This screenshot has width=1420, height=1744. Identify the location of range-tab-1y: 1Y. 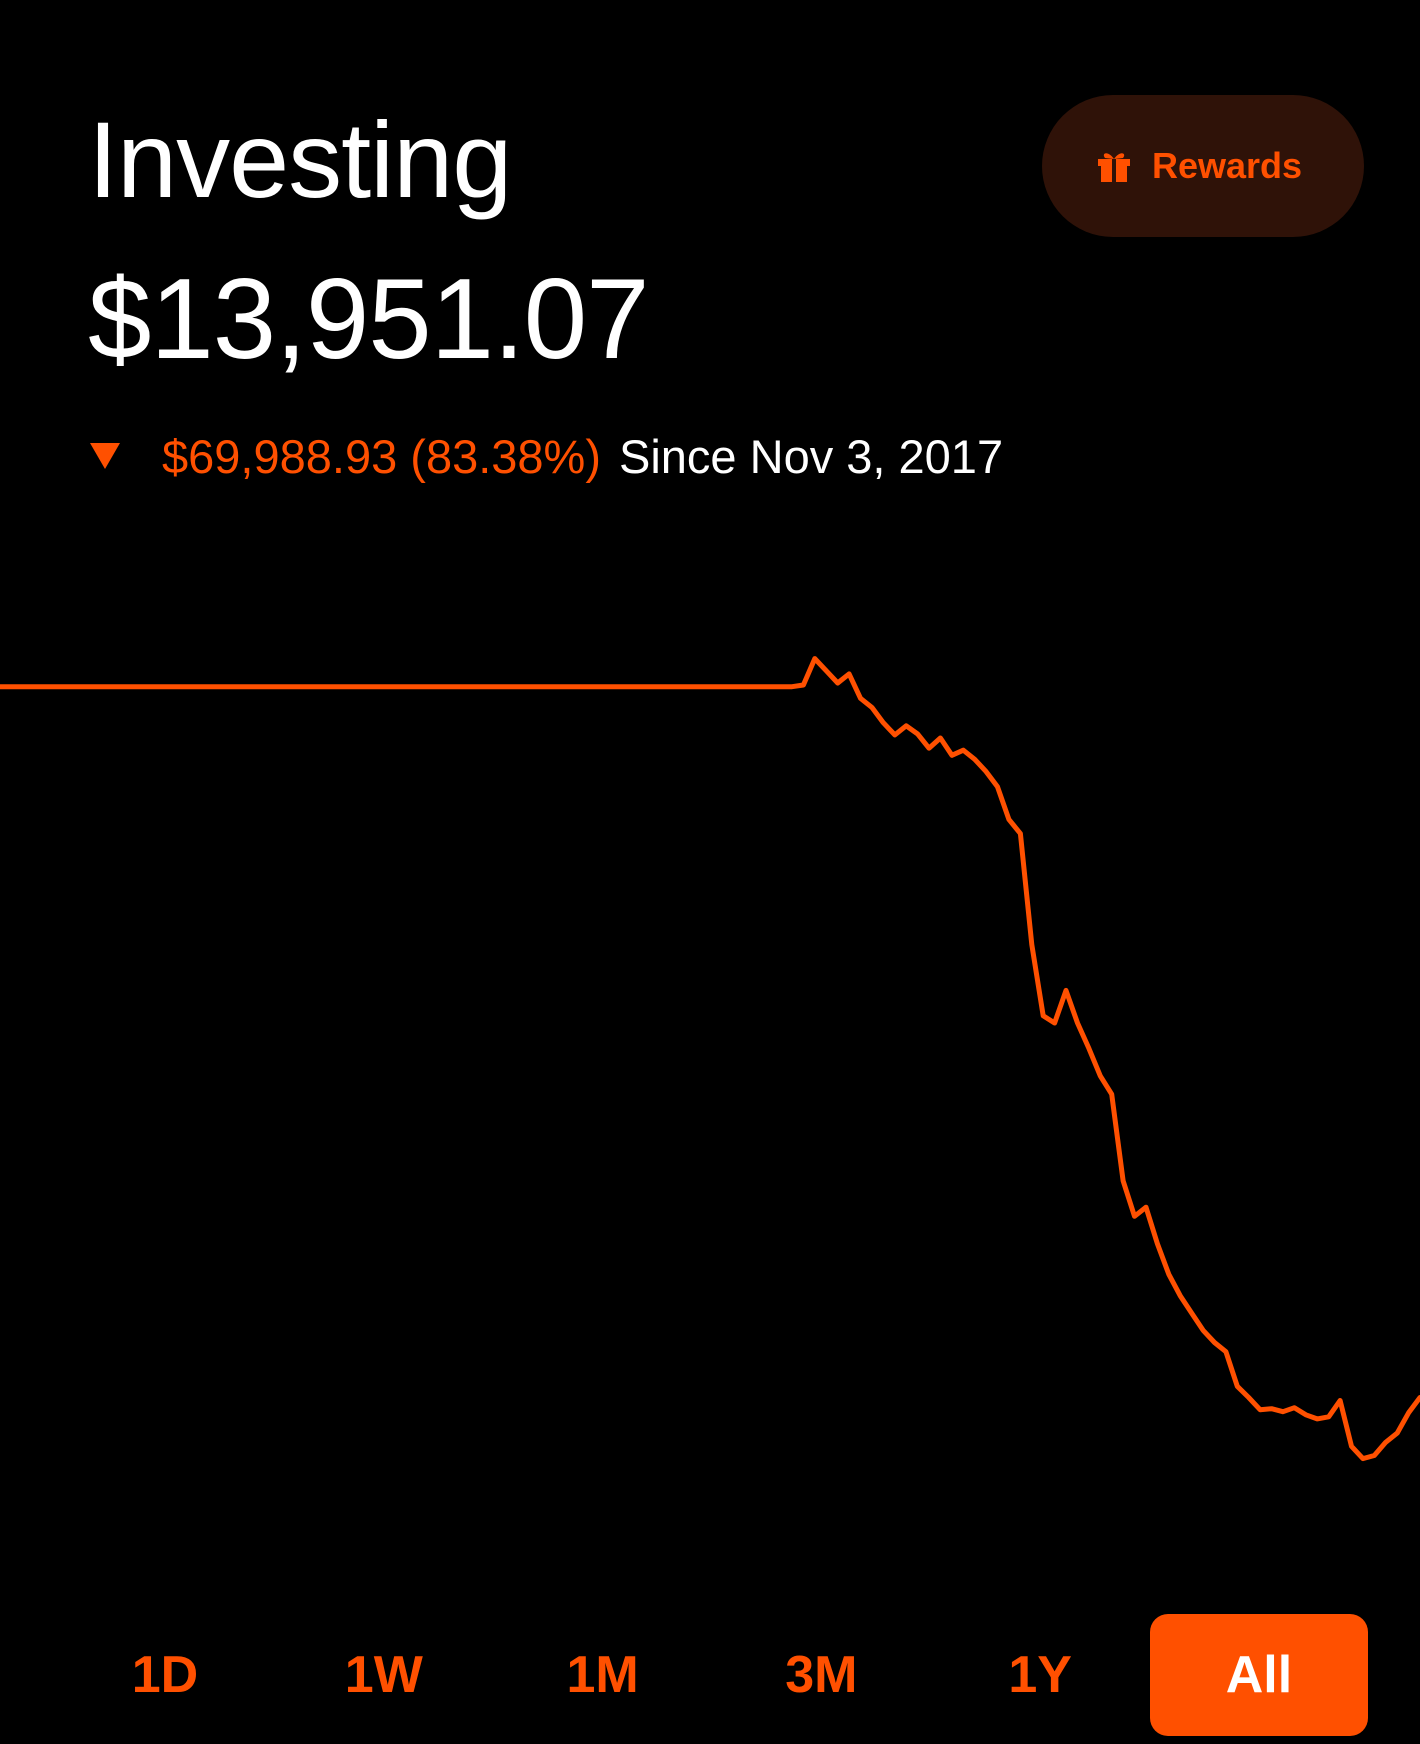
(1040, 1675).